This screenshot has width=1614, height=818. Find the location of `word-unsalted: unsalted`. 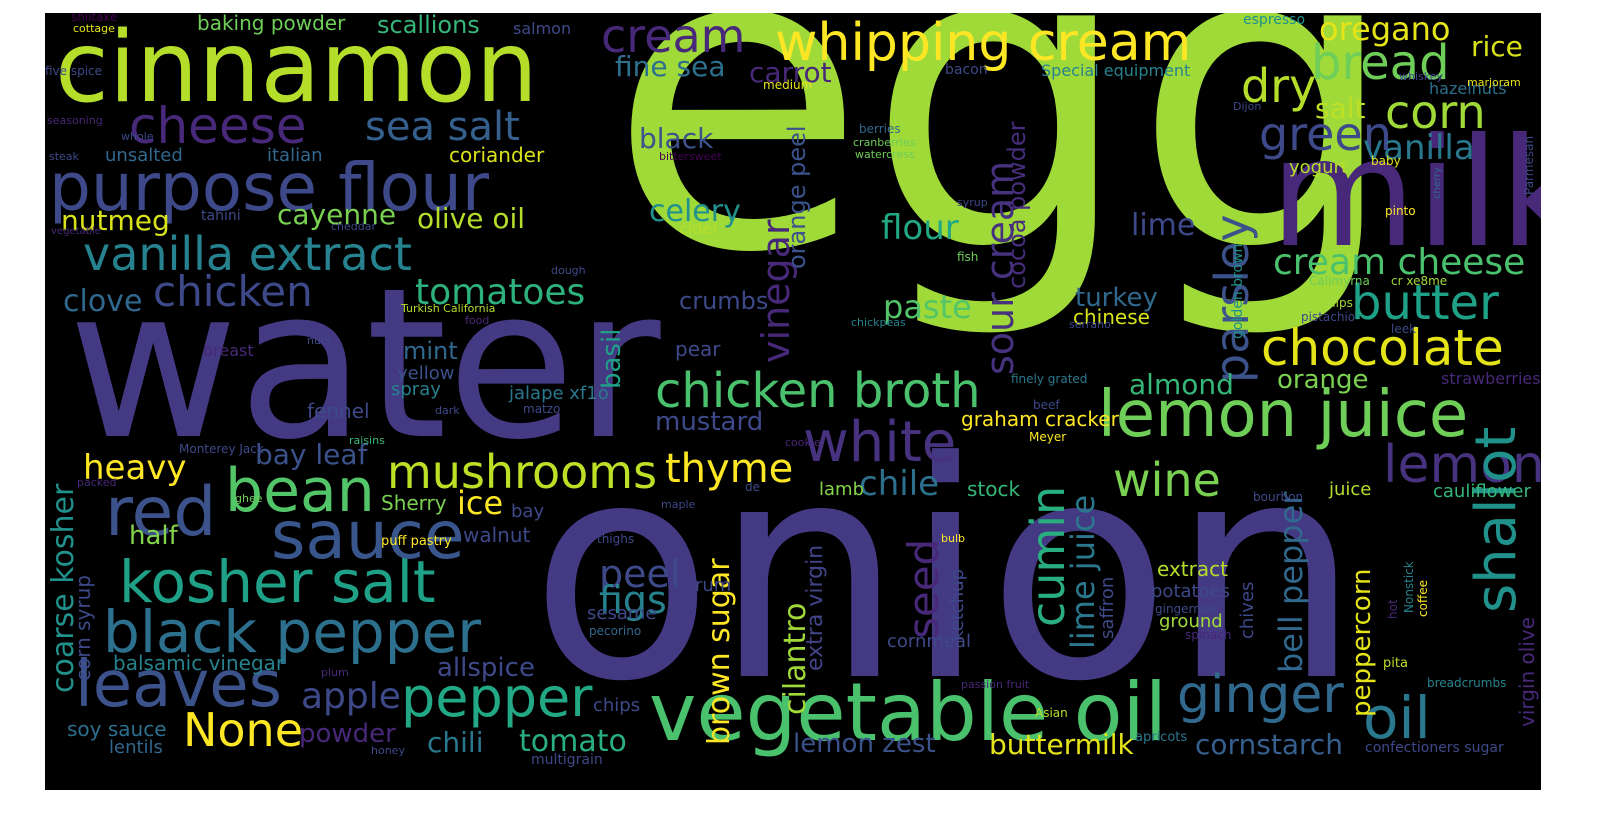

word-unsalted: unsalted is located at coordinates (144, 155).